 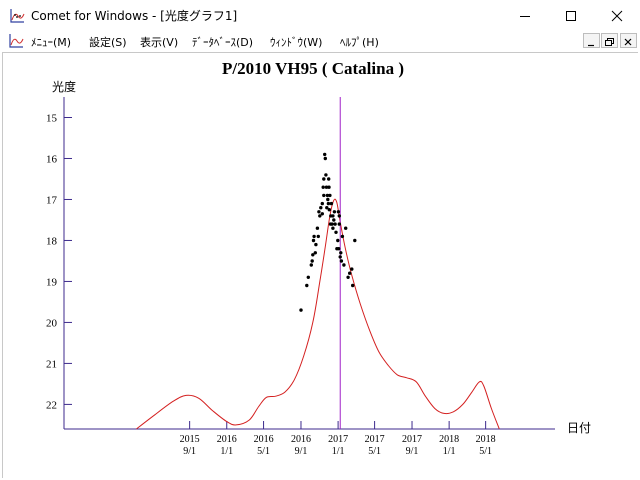 What do you see at coordinates (64, 86) in the screenshot?
I see `y-axis-label: 光度` at bounding box center [64, 86].